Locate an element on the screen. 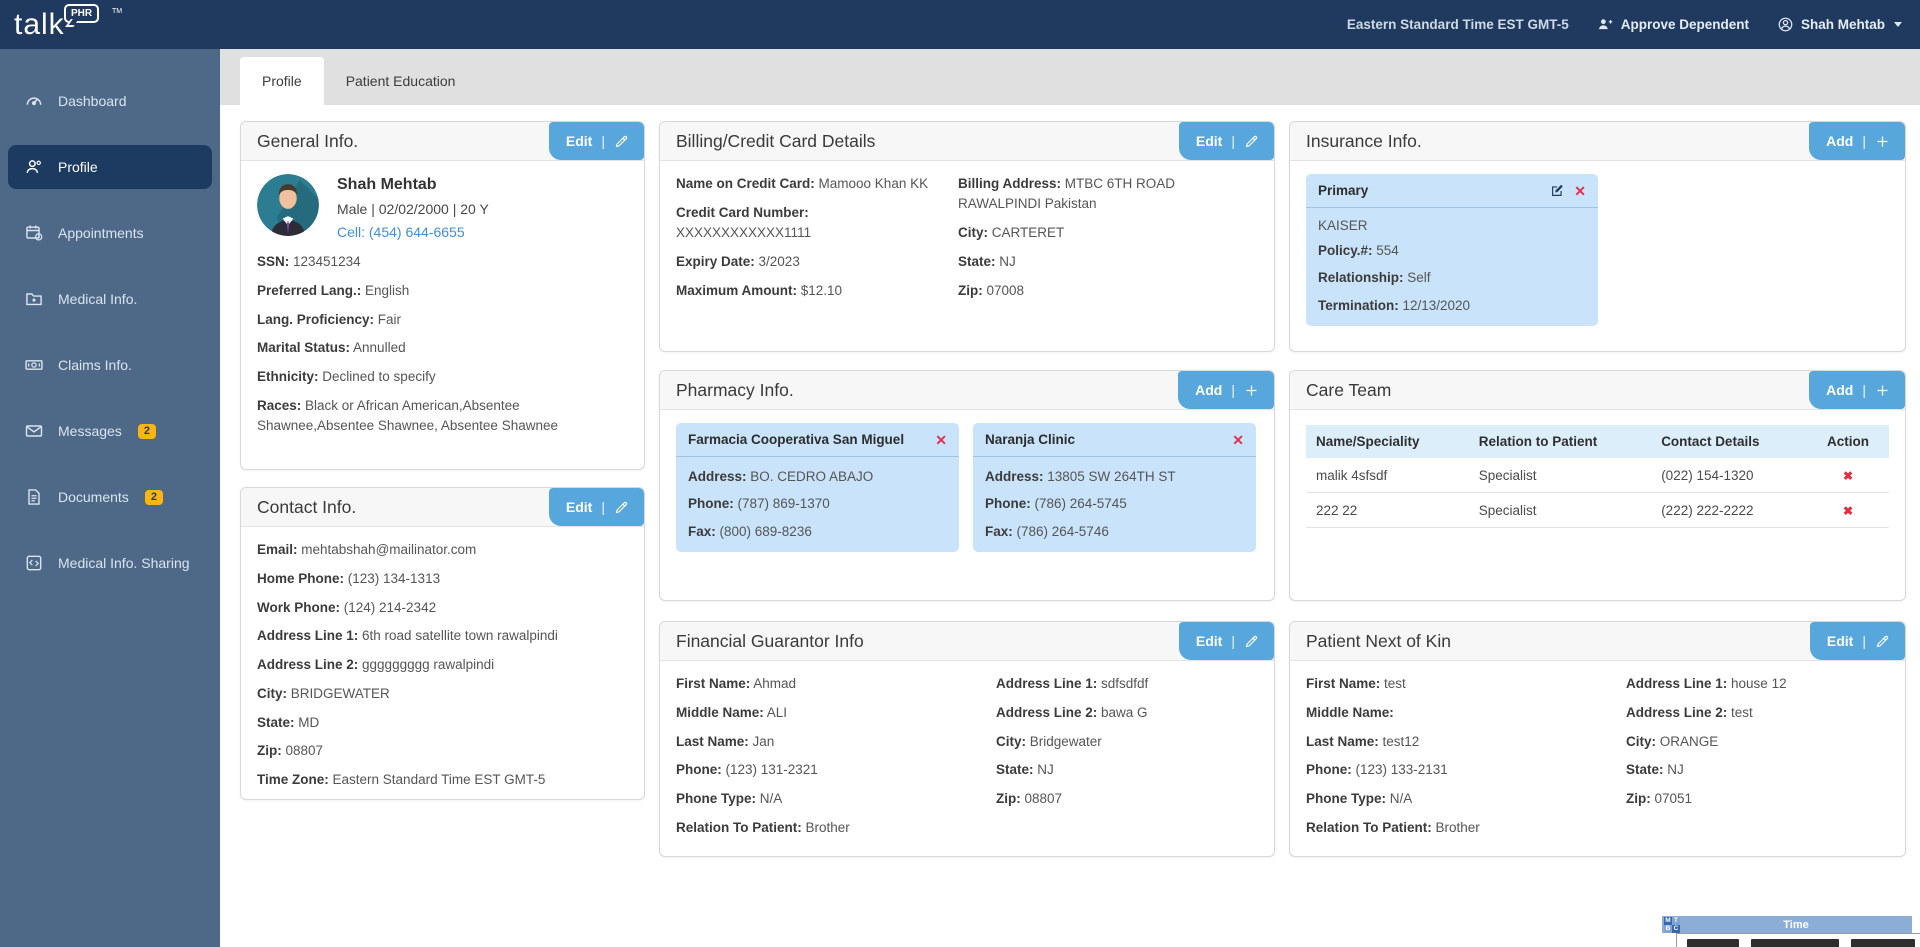 This screenshot has width=1920, height=947. field-row: Policy.#: 554 is located at coordinates (1358, 250).